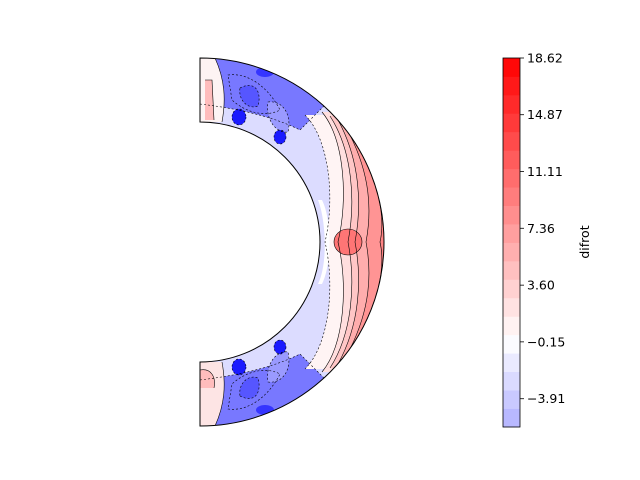 Image resolution: width=640 pixels, height=480 pixels. What do you see at coordinates (546, 398) in the screenshot?
I see `colorbar-tick-label: −3.91` at bounding box center [546, 398].